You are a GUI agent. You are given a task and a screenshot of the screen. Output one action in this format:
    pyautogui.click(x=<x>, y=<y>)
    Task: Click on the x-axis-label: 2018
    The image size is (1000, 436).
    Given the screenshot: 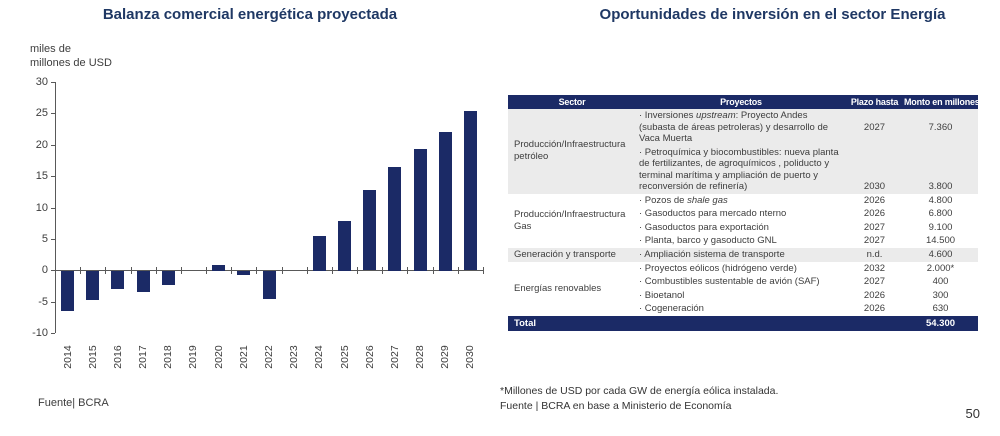 What is the action you would take?
    pyautogui.click(x=168, y=357)
    